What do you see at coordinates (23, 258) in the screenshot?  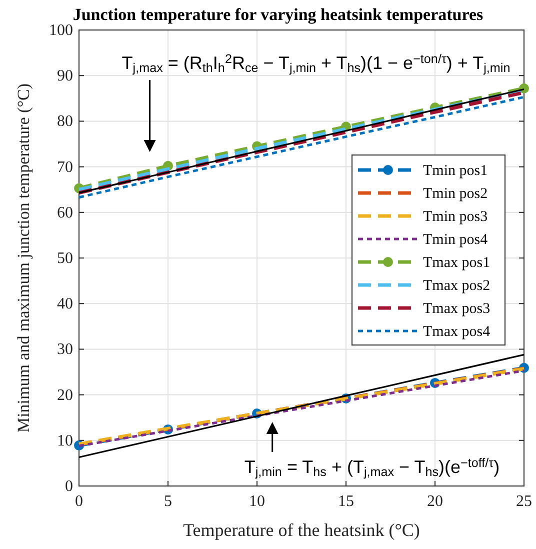 I see `y-axis-title: Minimum and maximum junction temperature (°C)` at bounding box center [23, 258].